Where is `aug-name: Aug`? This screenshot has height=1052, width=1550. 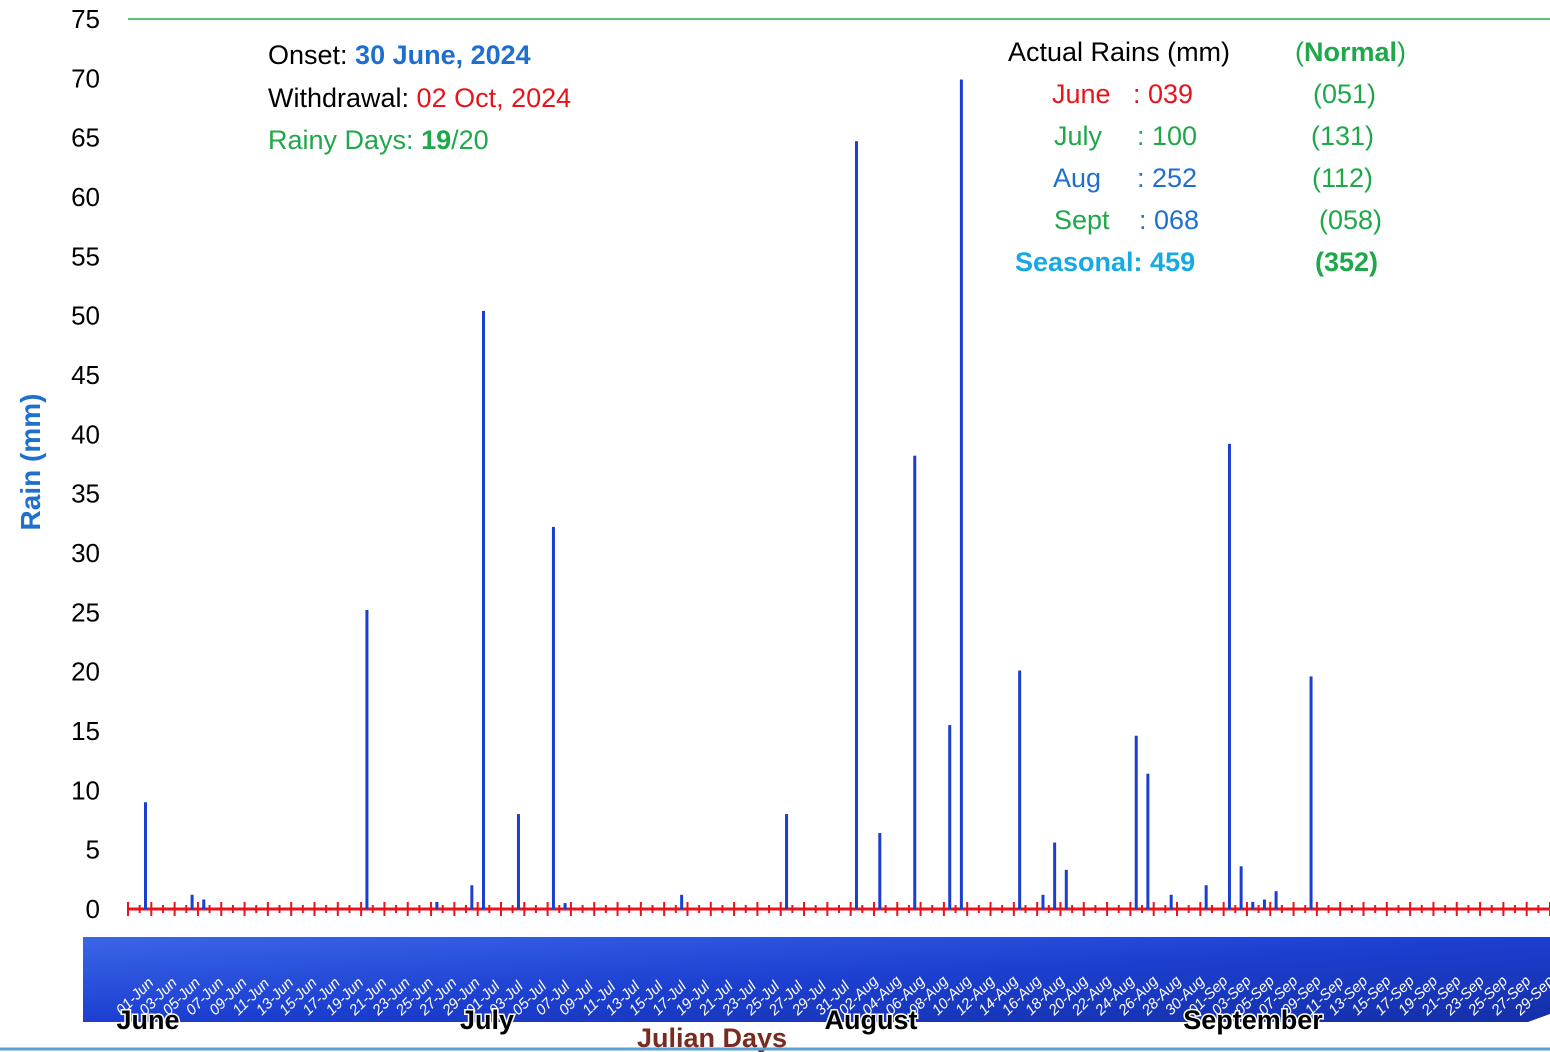
aug-name: Aug is located at coordinates (1077, 178).